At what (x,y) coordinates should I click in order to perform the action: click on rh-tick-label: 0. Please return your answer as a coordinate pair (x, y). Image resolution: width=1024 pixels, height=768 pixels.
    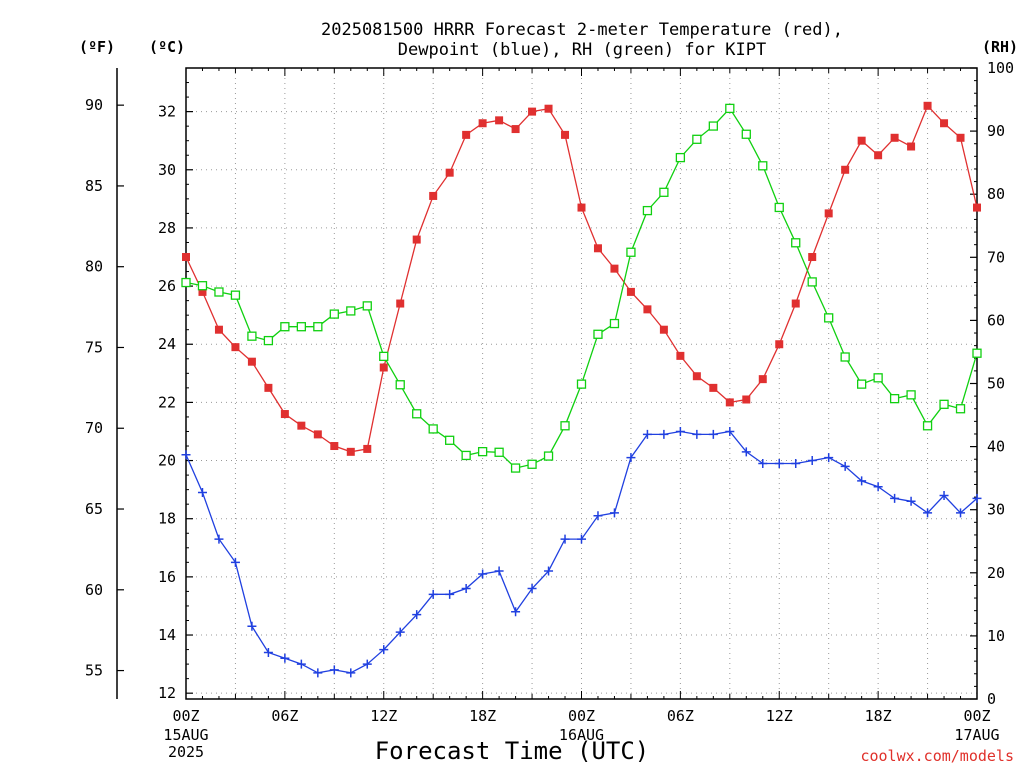
    Looking at the image, I should click on (991, 699).